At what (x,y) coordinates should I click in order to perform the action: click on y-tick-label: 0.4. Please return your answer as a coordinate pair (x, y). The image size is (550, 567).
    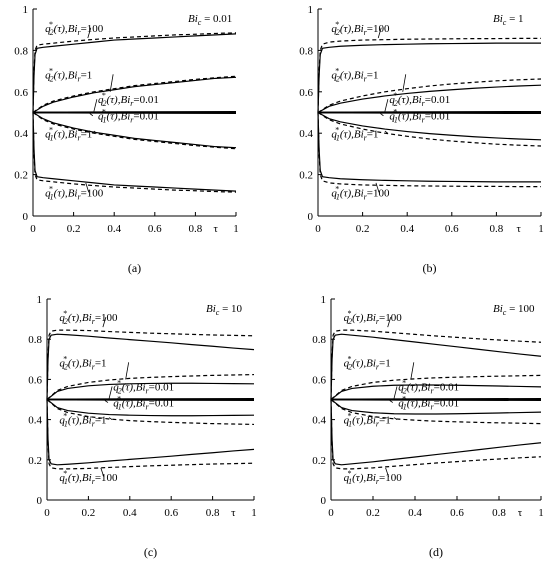
    Looking at the image, I should click on (306, 134).